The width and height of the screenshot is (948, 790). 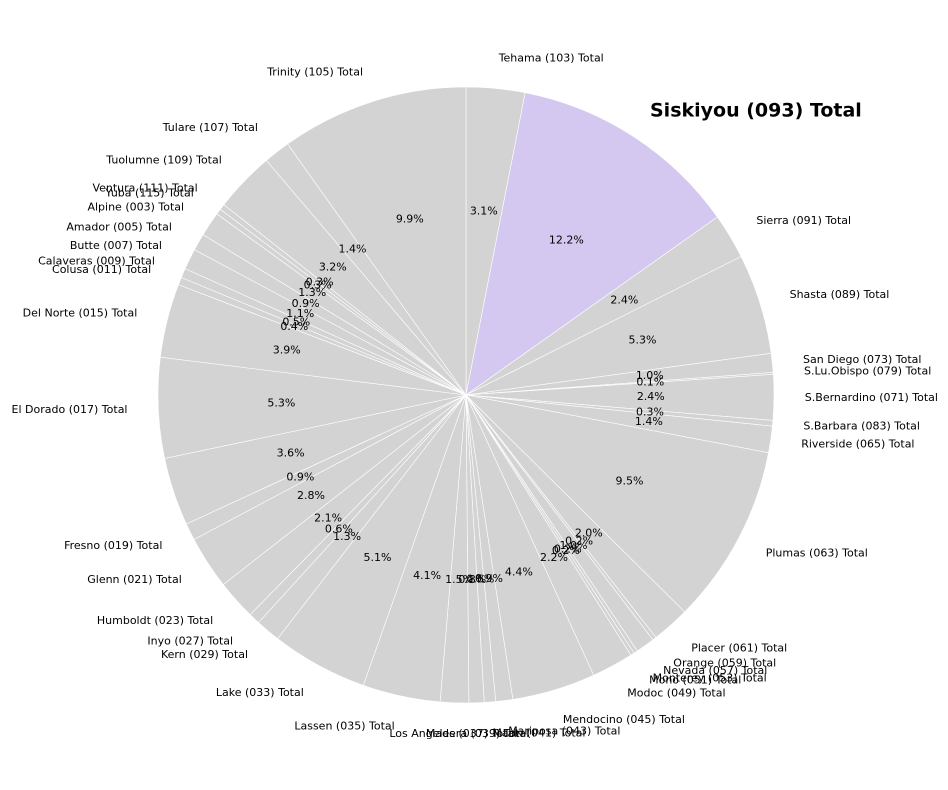 What do you see at coordinates (591, 244) in the screenshot?
I see `slice-siskiyou-093-total` at bounding box center [591, 244].